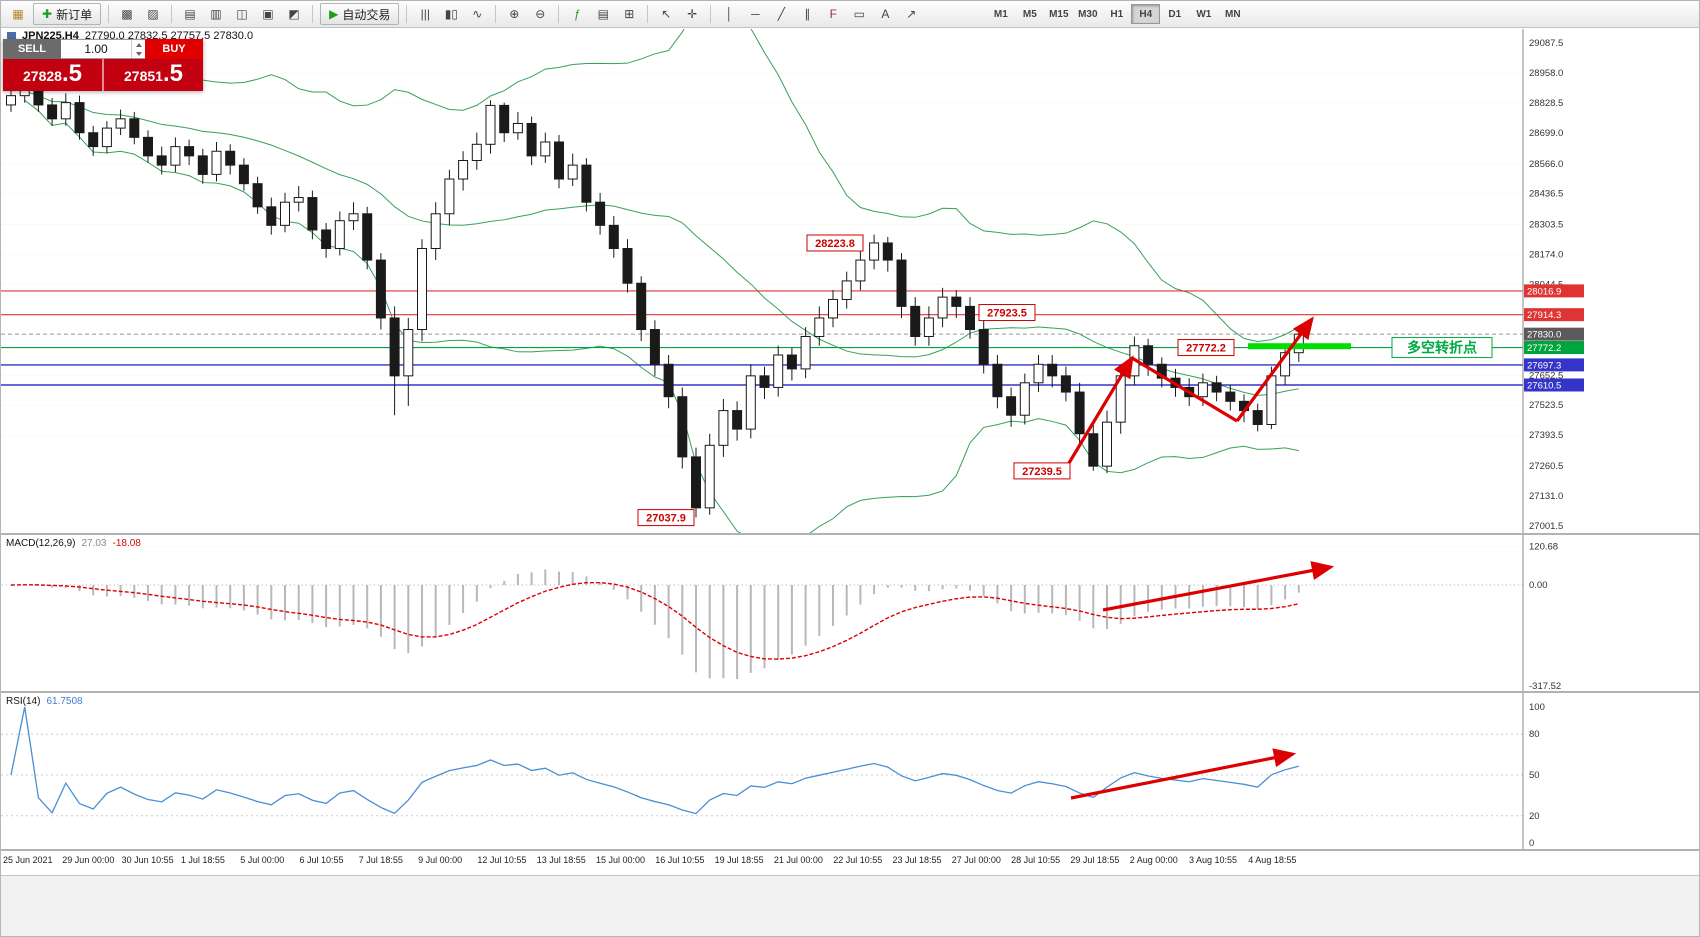 The image size is (1700, 937). Describe the element at coordinates (1546, 435) in the screenshot. I see `svg-text: 27393.5` at that location.